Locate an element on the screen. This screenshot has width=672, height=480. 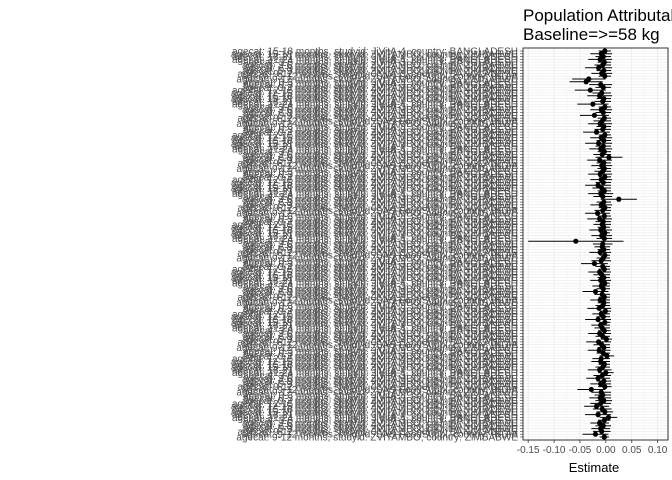
x-tick-label: -0.05 is located at coordinates (580, 450).